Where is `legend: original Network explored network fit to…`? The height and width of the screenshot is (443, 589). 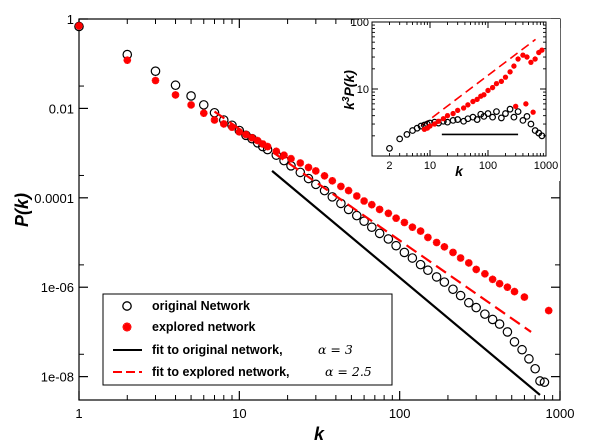
legend: original Network explored network fit to… is located at coordinates (247, 339).